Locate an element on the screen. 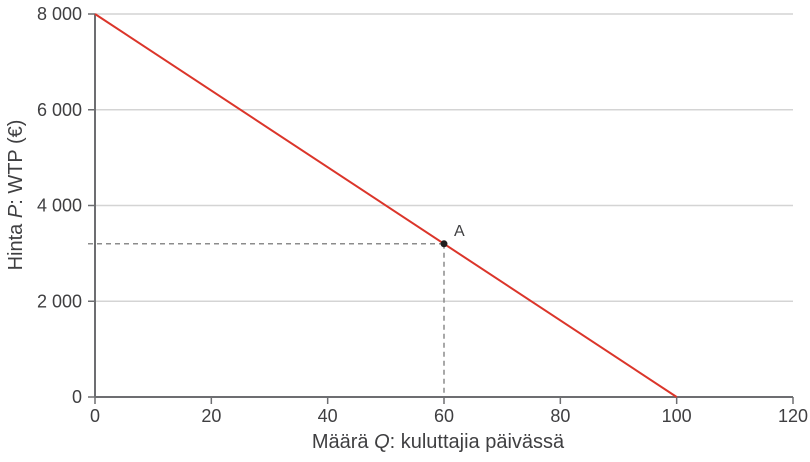 The image size is (810, 462). x-axis-label-pre: Määrä is located at coordinates (343, 442).